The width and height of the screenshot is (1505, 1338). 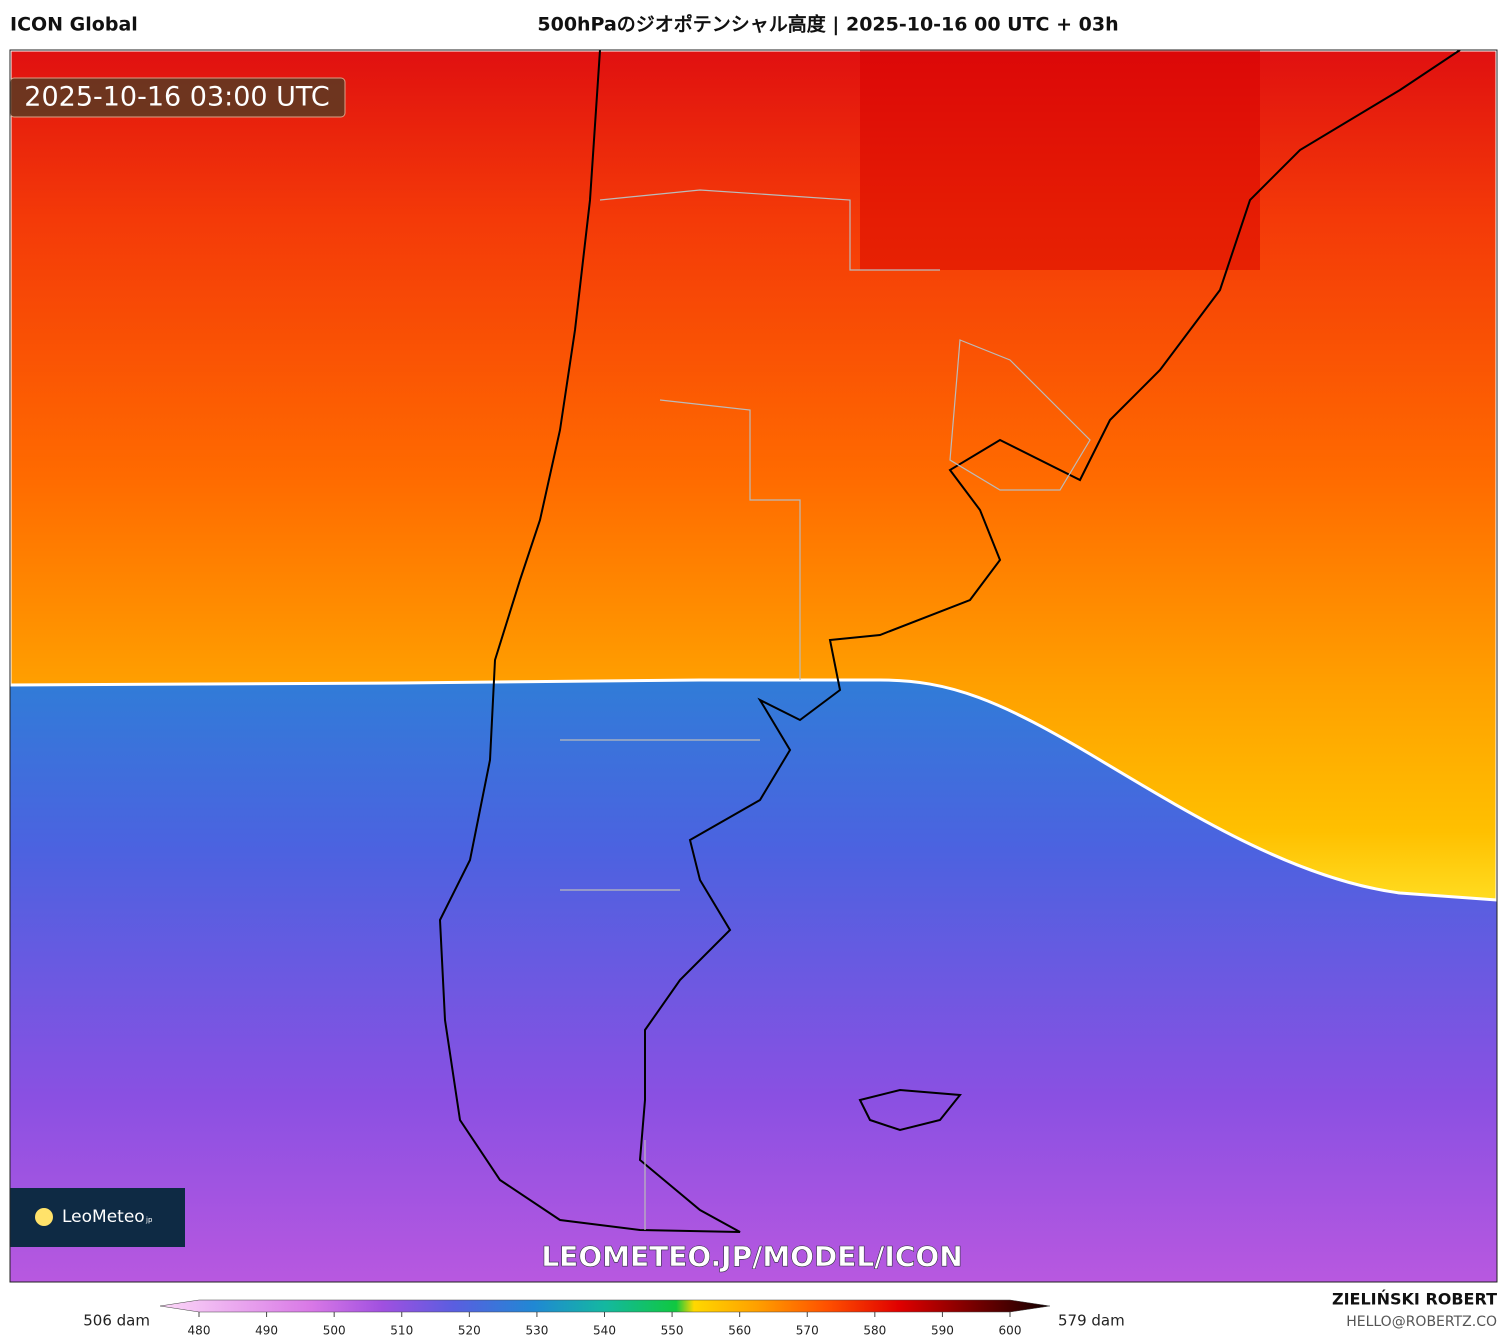 What do you see at coordinates (1421, 1322) in the screenshot?
I see `contact: HELLO@ROBERTZ.CO` at bounding box center [1421, 1322].